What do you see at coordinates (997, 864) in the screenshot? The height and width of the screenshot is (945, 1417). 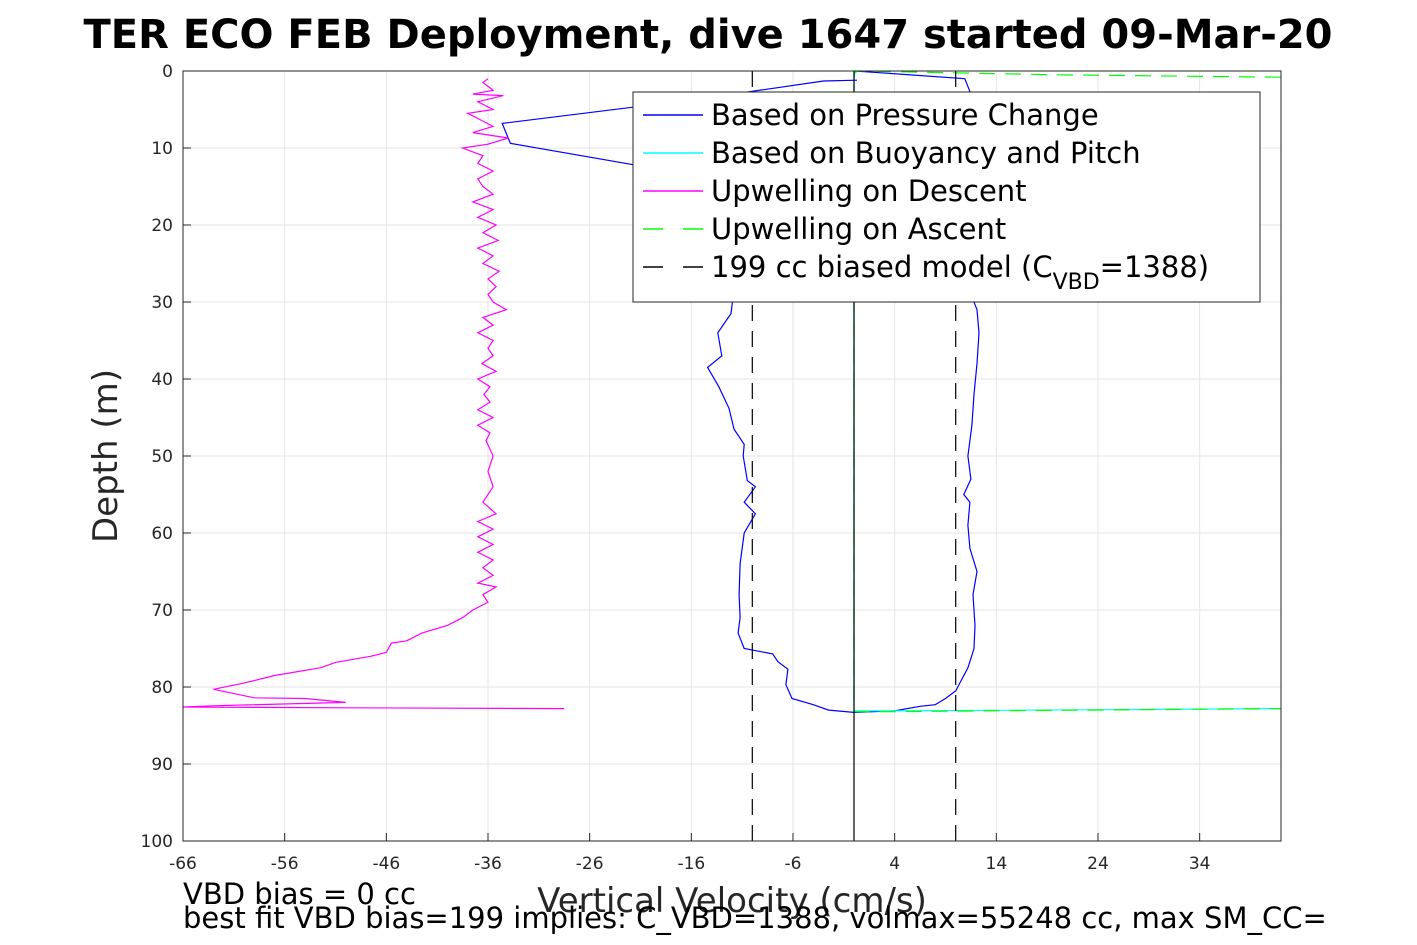 I see `x-tick-label: 14` at bounding box center [997, 864].